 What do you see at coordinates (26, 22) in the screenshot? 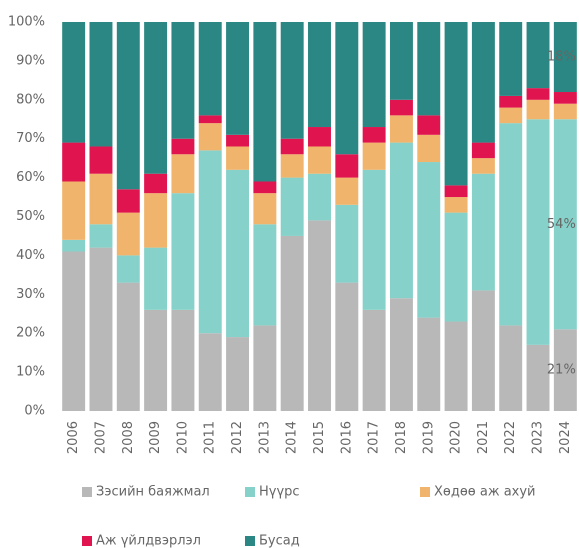
I see `y-tick-label: 100%` at bounding box center [26, 22].